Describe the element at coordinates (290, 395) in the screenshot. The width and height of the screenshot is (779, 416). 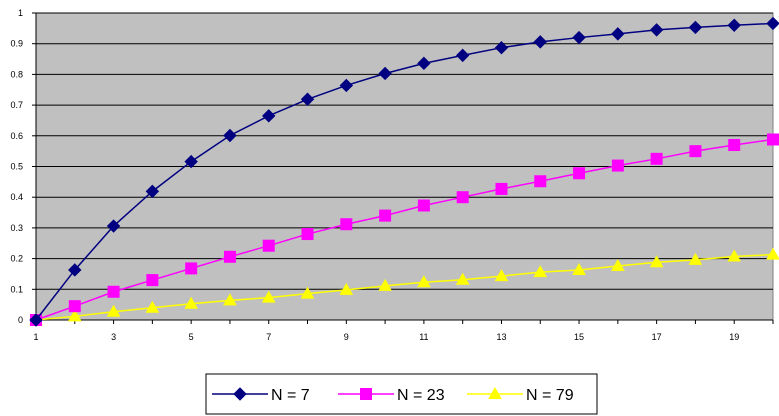
I see `legend-label: N = 7` at that location.